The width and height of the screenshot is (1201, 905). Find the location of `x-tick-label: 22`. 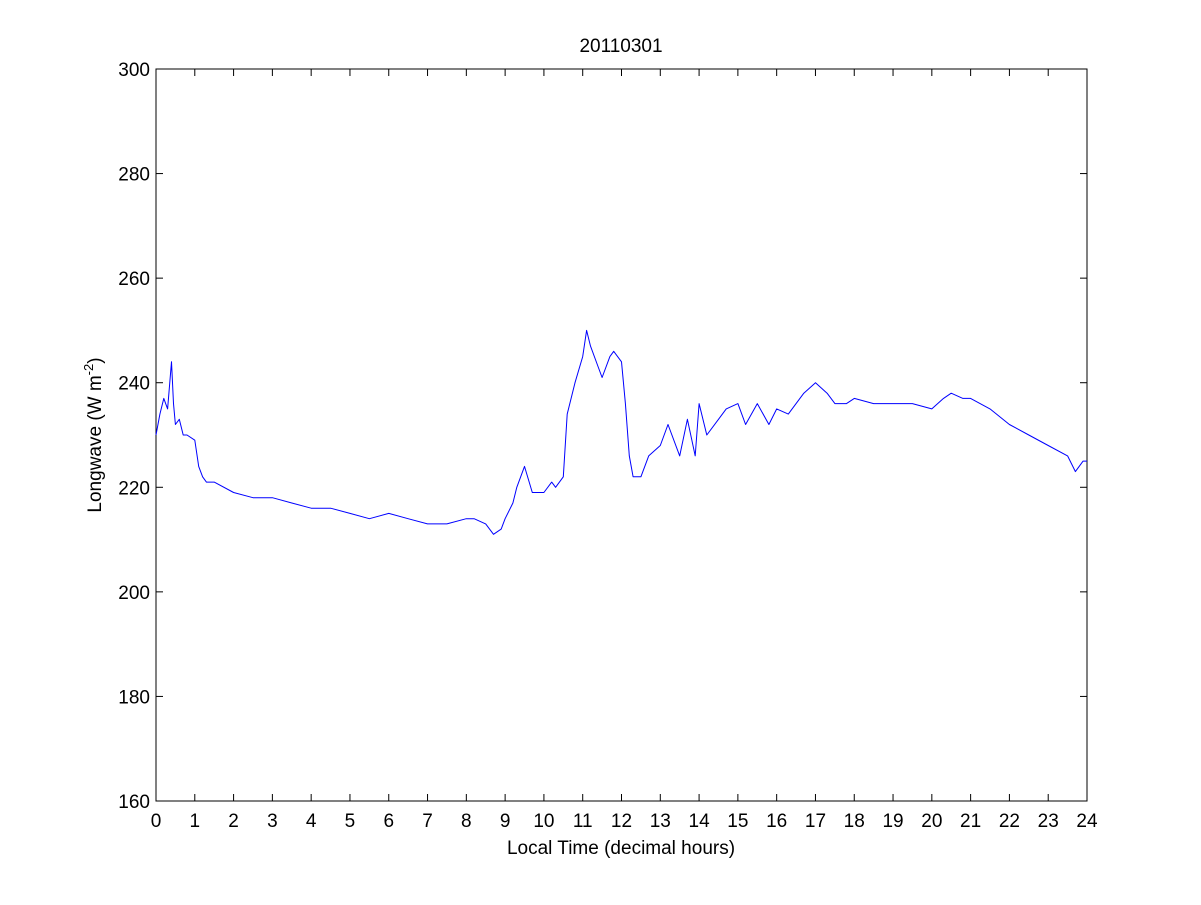

x-tick-label: 22 is located at coordinates (1009, 821).